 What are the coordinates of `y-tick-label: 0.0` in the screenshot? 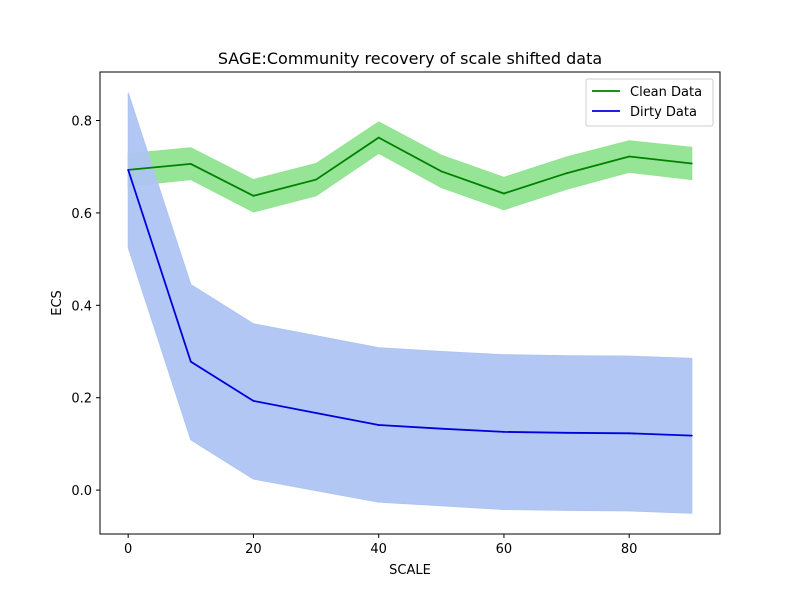 It's located at (81, 491).